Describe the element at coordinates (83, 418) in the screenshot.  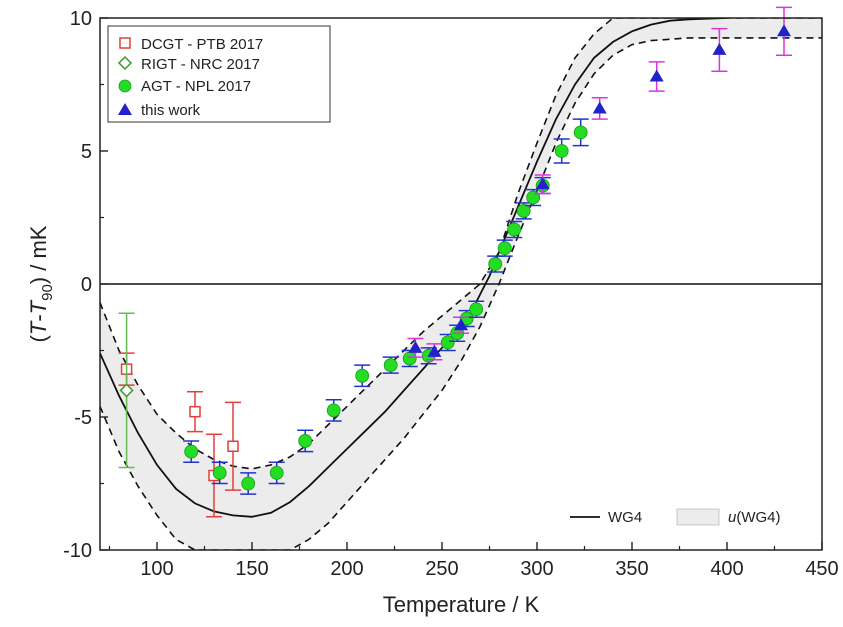
I see `y-tick-label: -5` at that location.